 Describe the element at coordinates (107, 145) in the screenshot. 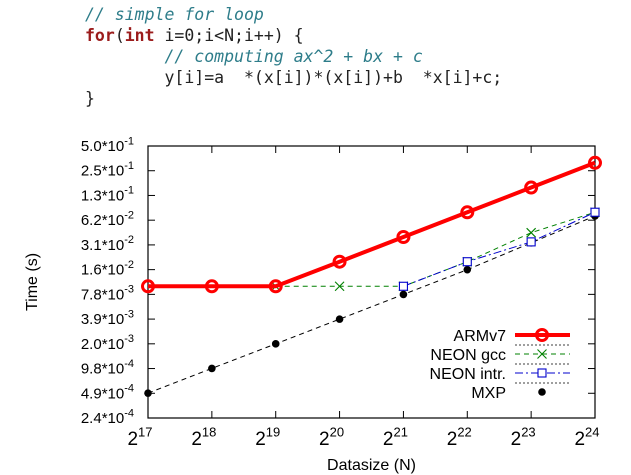

I see `y-tick-label: 5.0*10-1` at that location.